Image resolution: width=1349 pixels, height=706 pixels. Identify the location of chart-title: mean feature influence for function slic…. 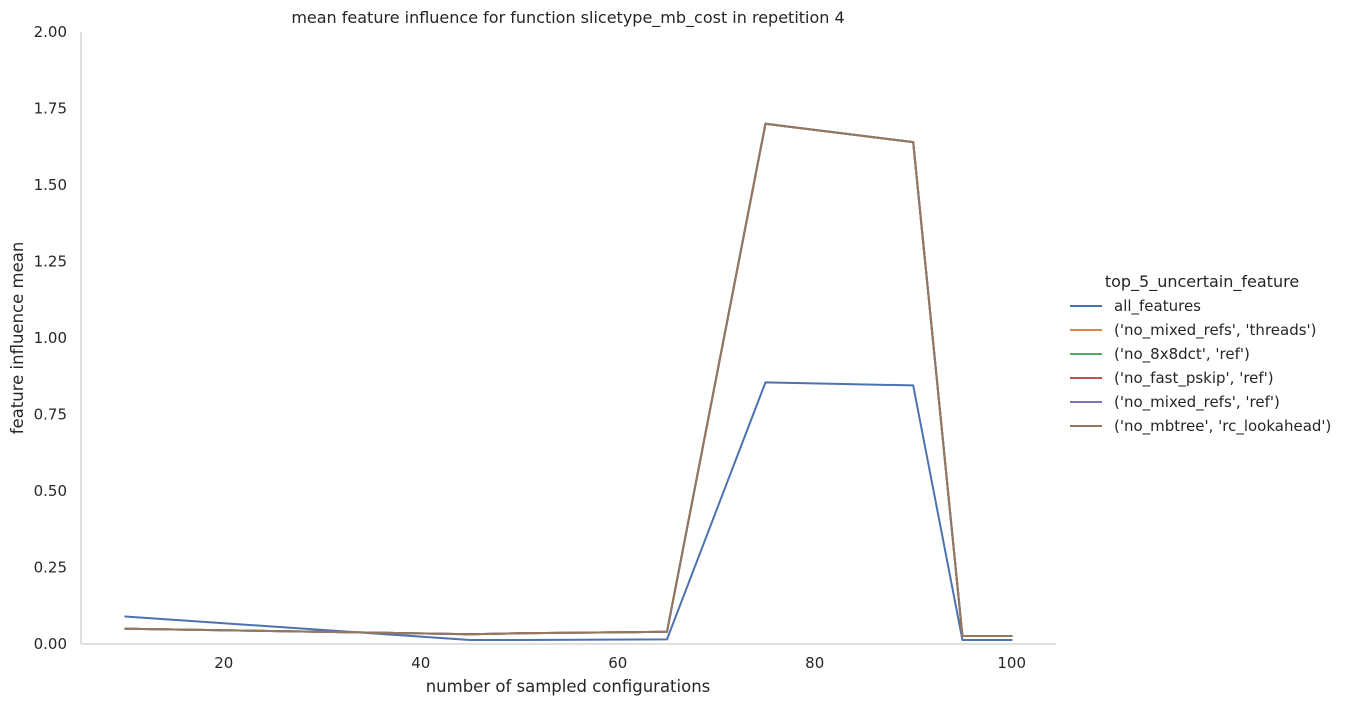
(567, 18).